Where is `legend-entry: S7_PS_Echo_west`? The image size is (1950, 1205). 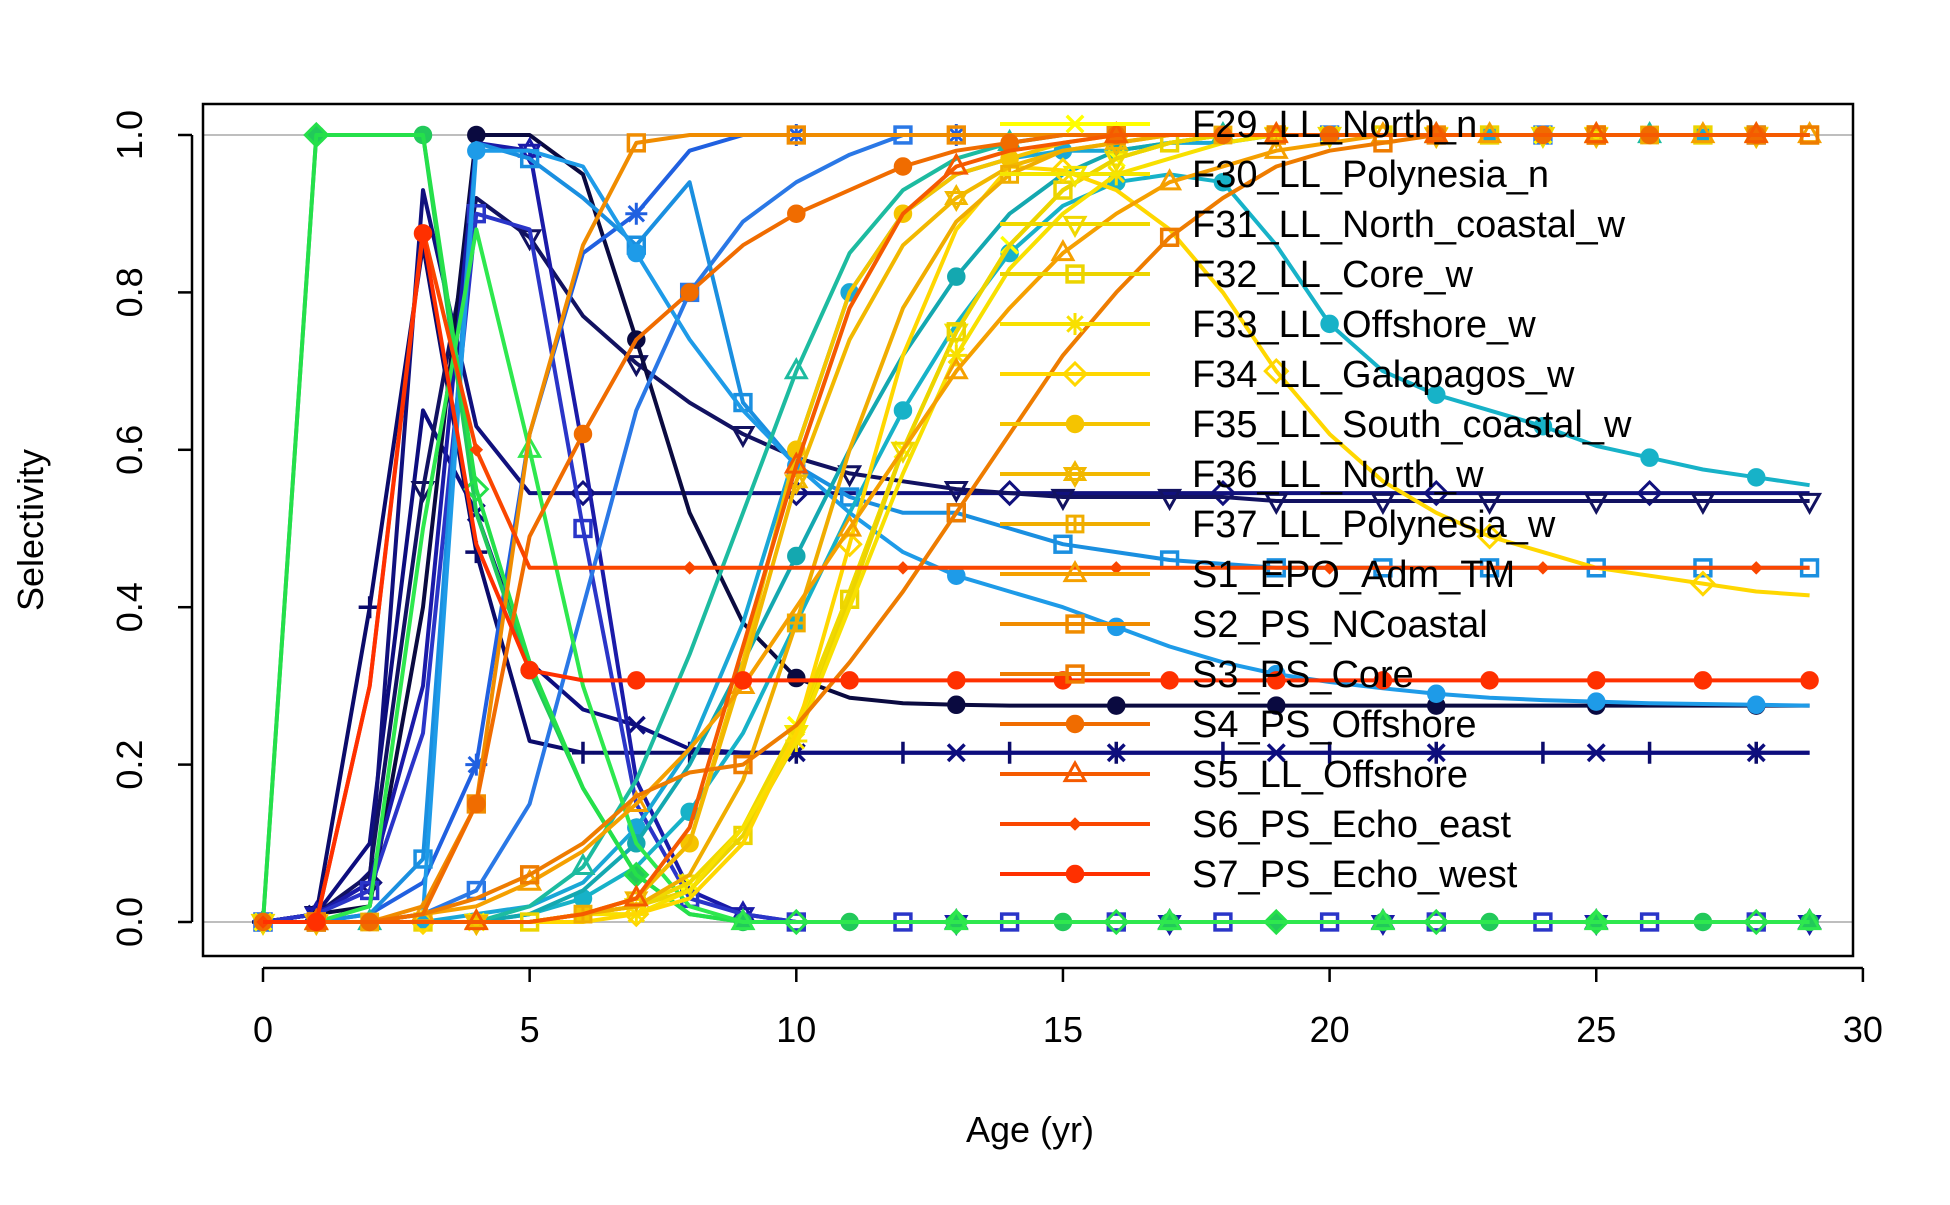
legend-entry: S7_PS_Echo_west is located at coordinates (1259, 875).